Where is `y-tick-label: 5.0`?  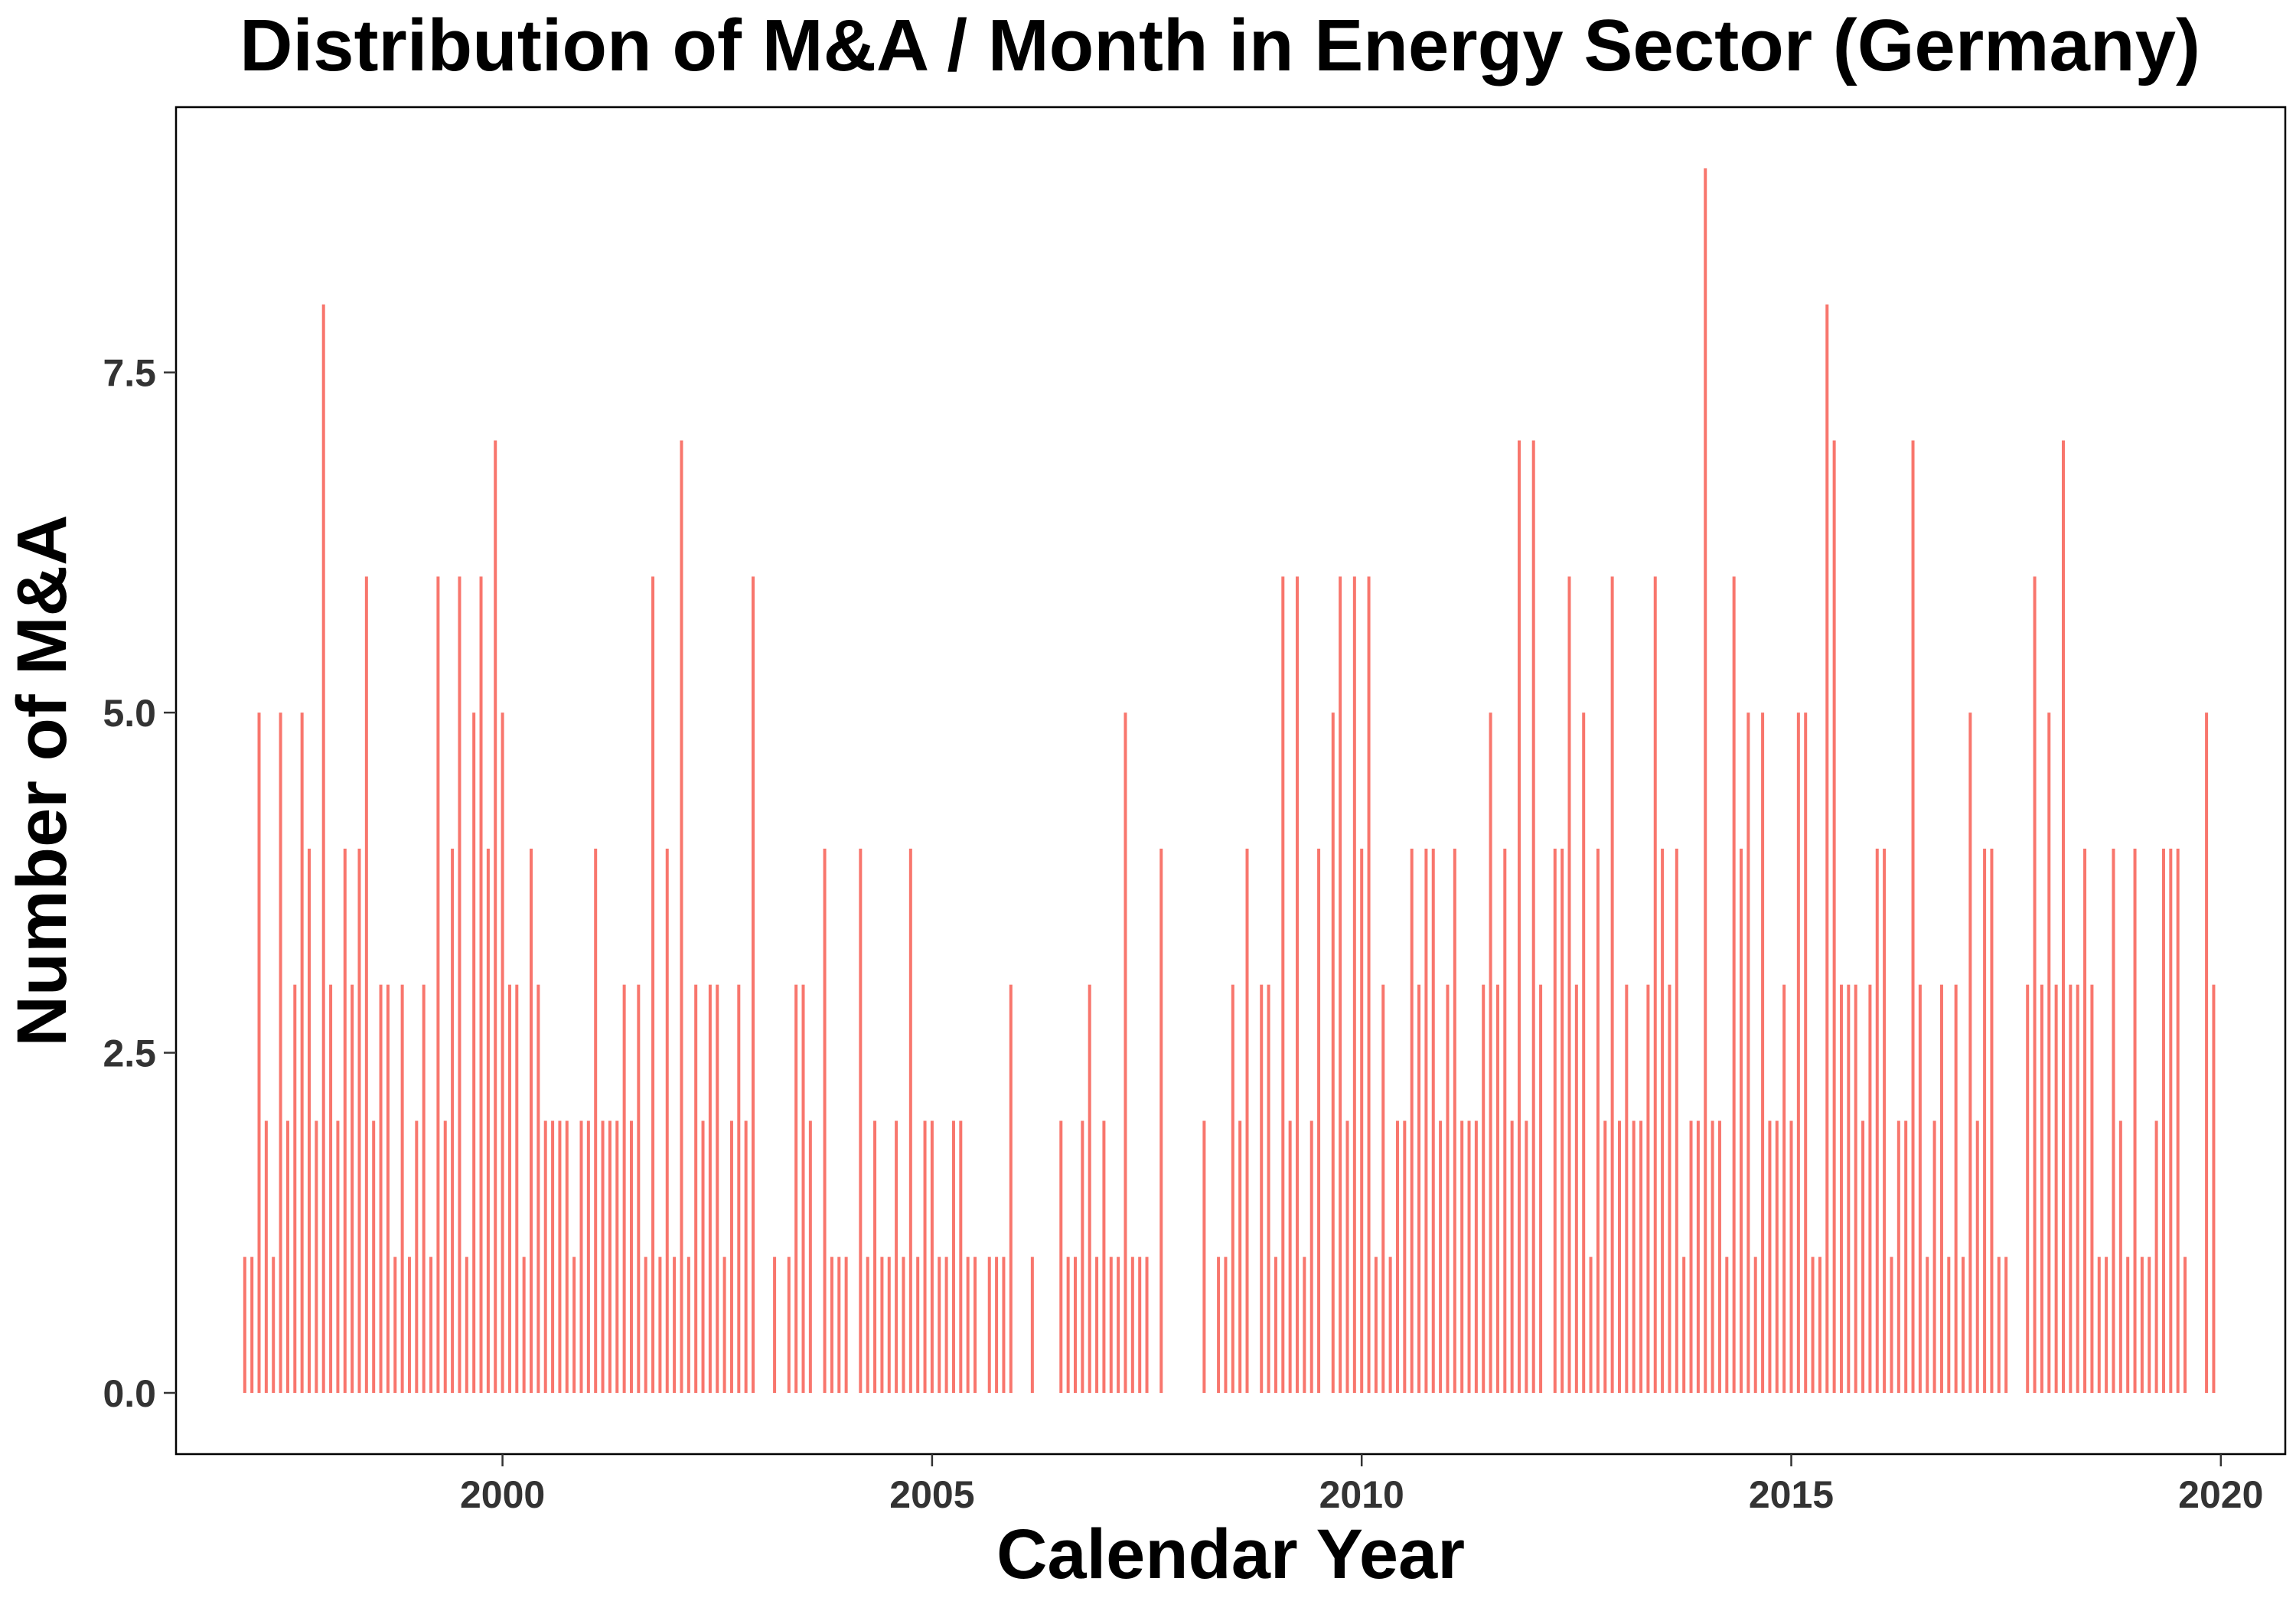 y-tick-label: 5.0 is located at coordinates (129, 713).